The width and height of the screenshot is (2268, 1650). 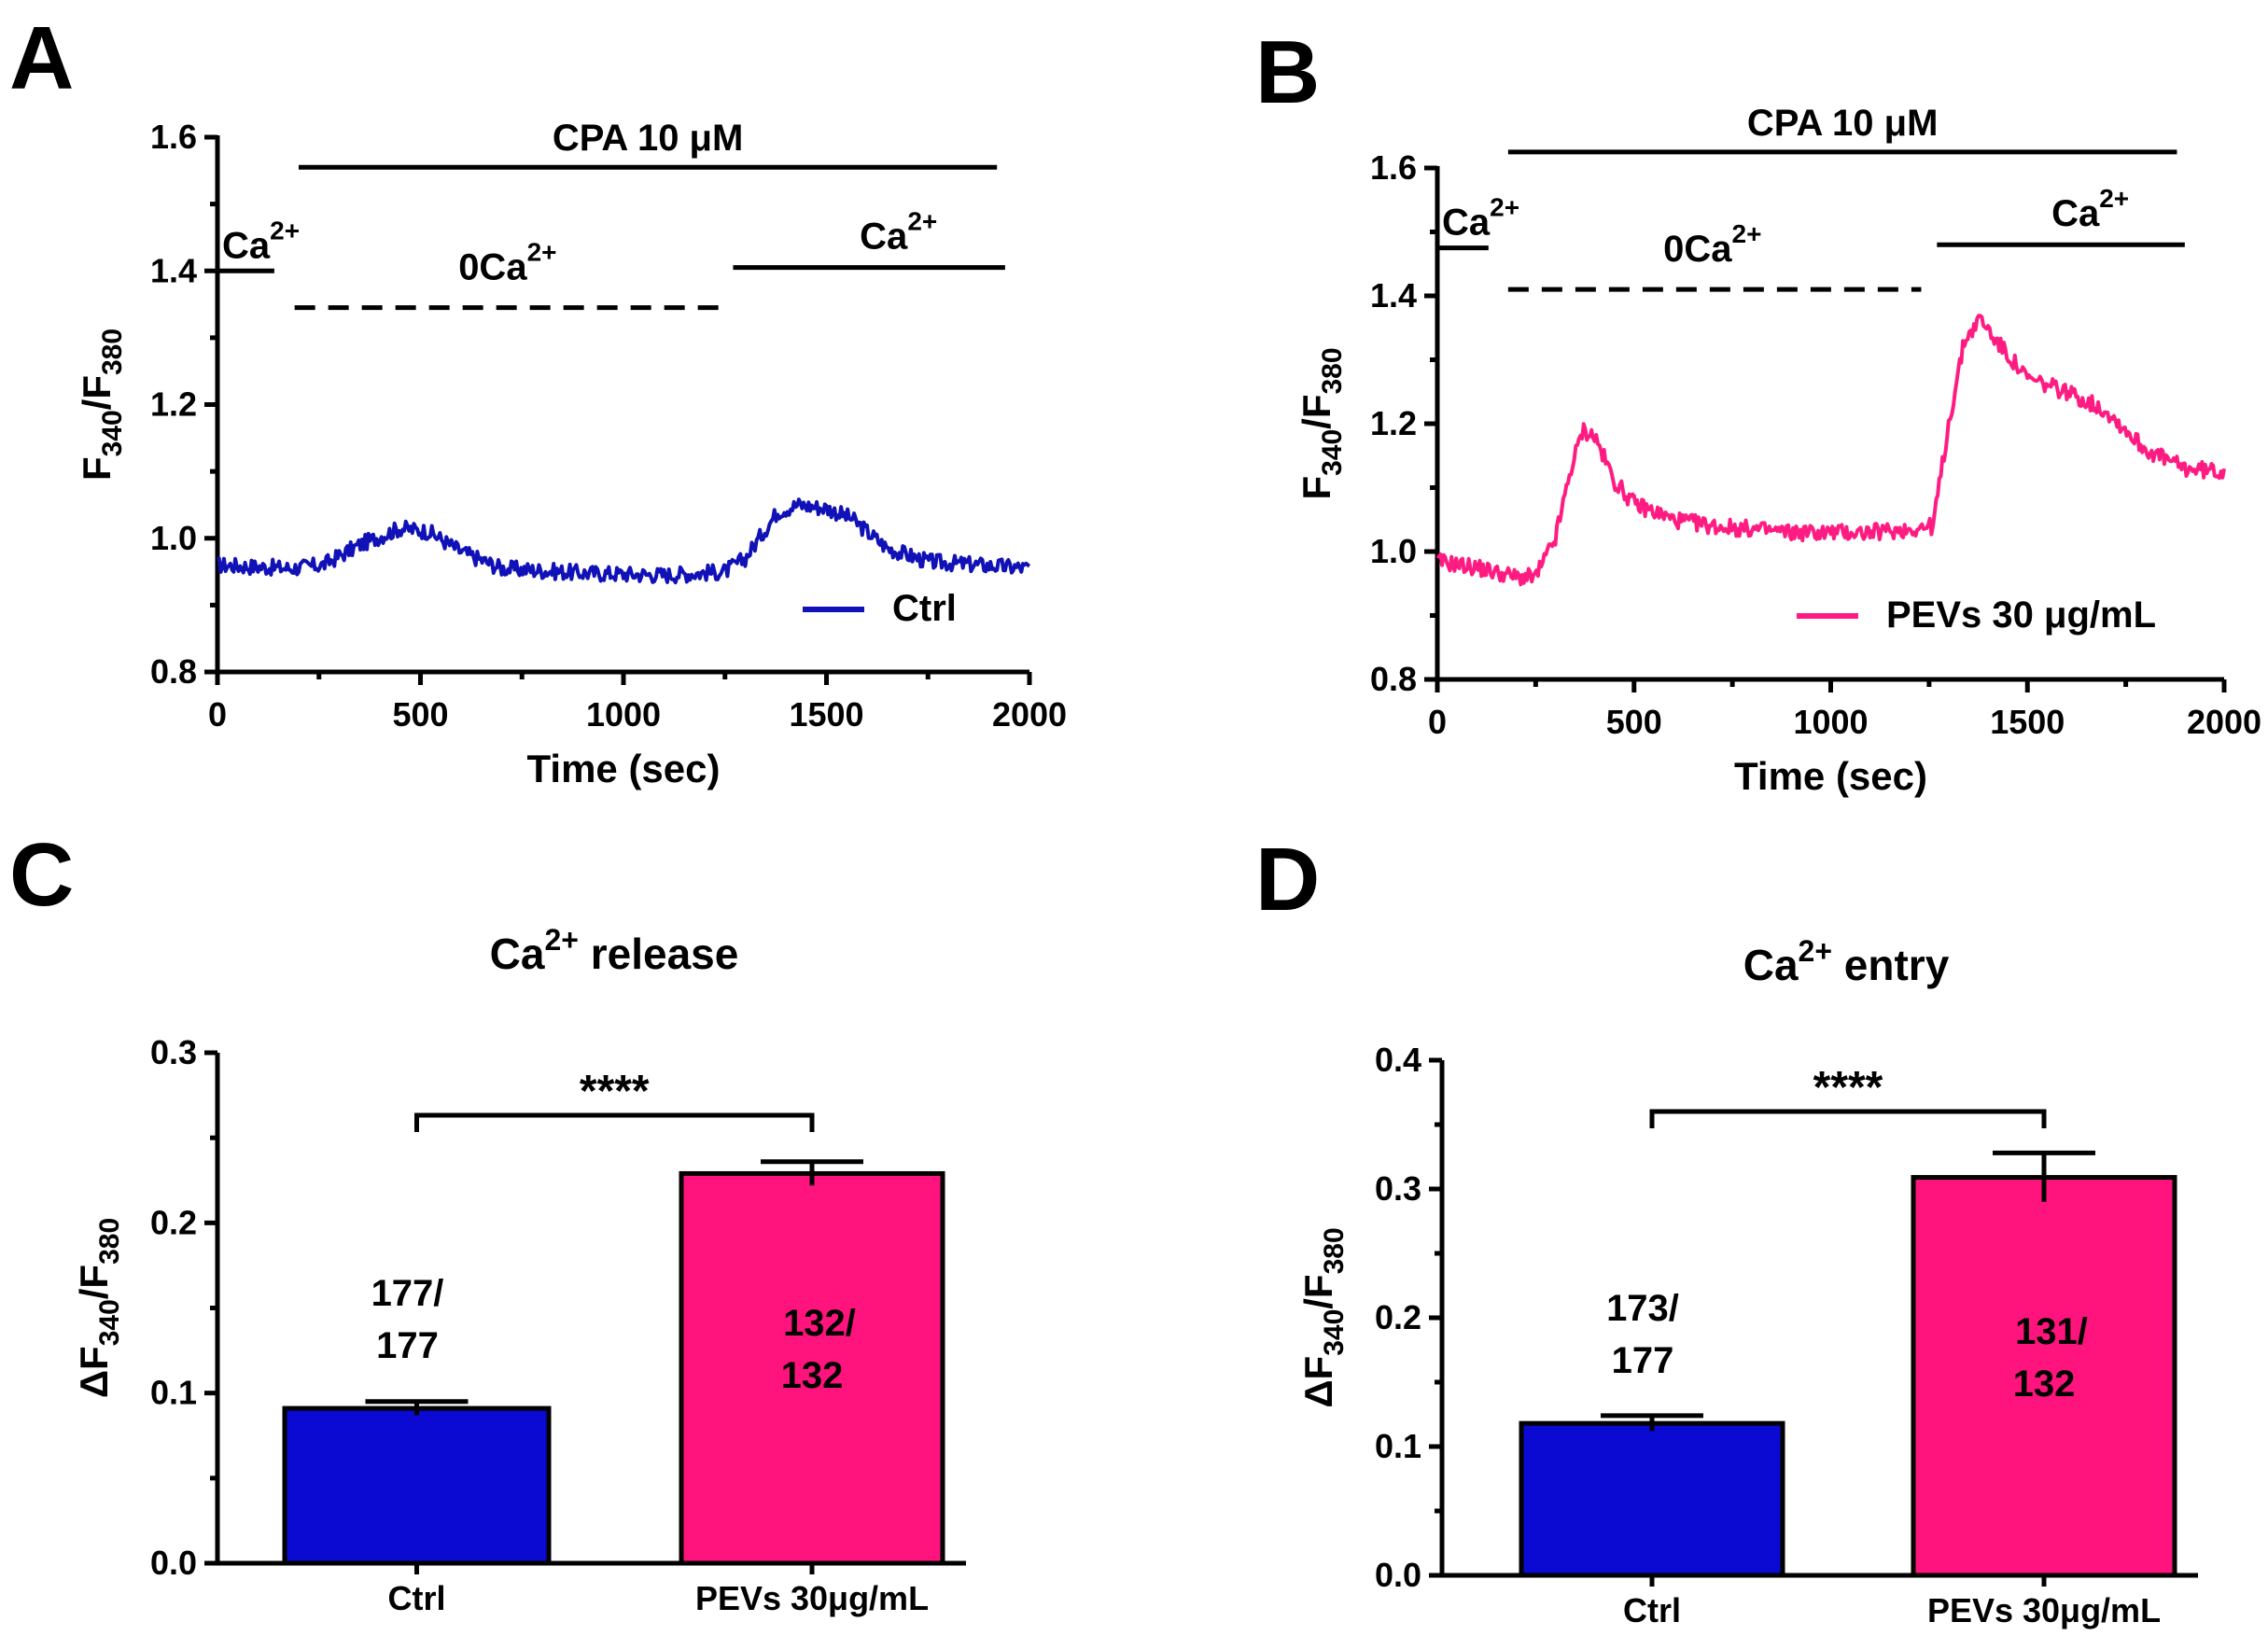 I want to click on y-tick-label-c: 0.0, so click(x=173, y=1563).